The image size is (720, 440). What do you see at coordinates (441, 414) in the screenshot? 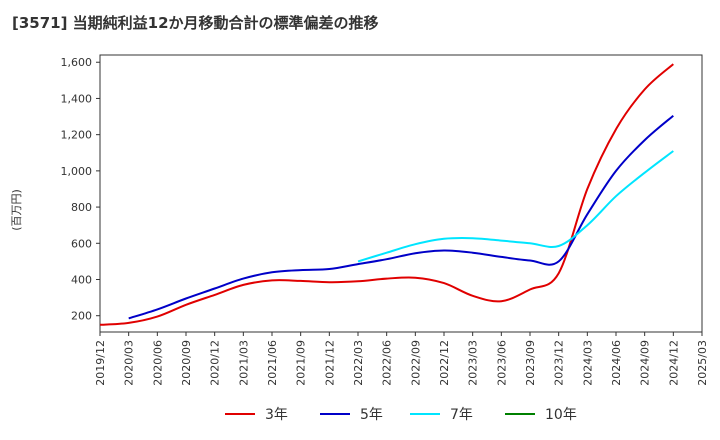
I see `legend-item: 7年` at bounding box center [441, 414].